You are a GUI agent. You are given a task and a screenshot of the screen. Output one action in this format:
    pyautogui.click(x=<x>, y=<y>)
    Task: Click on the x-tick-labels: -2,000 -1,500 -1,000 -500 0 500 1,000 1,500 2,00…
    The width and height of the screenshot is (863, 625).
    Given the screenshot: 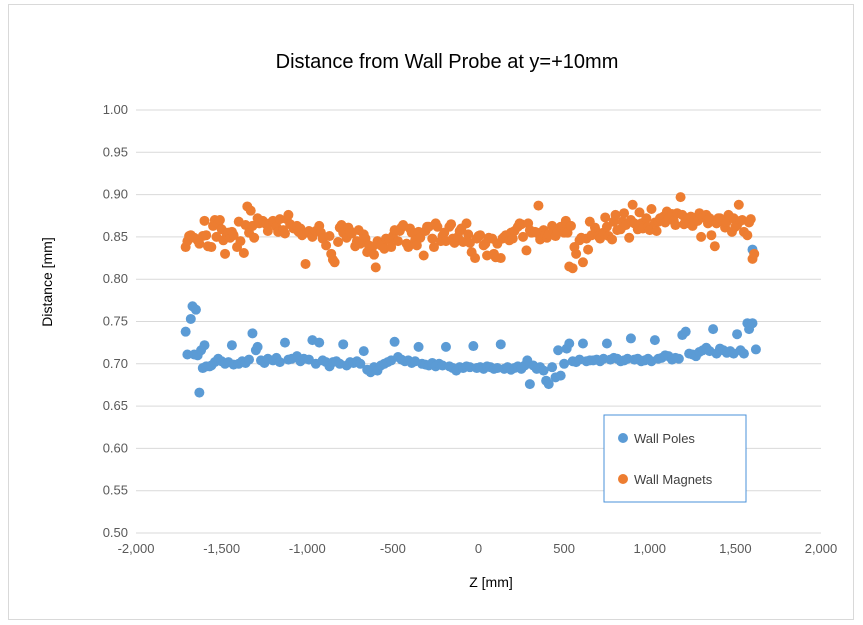 What is the action you would take?
    pyautogui.click(x=478, y=548)
    